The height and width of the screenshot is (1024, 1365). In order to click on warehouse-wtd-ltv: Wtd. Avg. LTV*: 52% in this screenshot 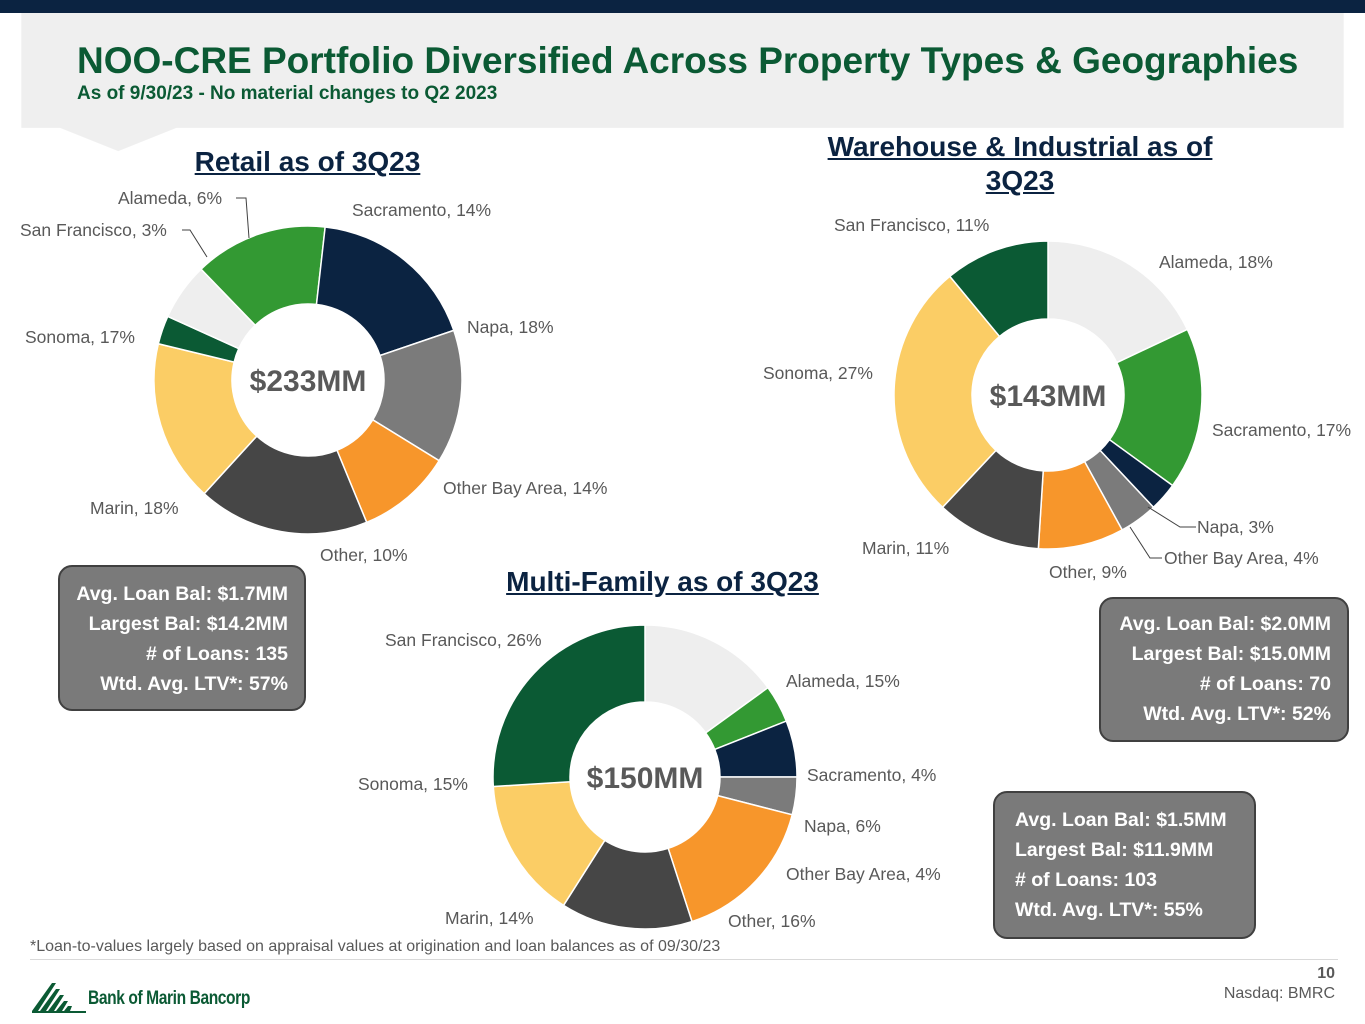, I will do `click(1237, 714)`.